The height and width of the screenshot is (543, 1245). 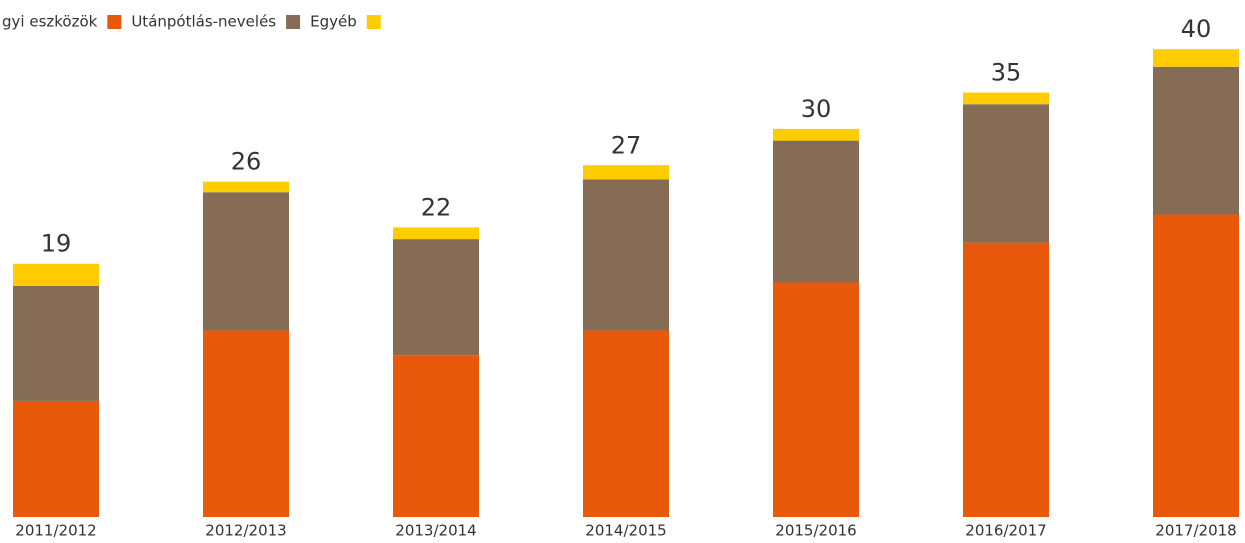 What do you see at coordinates (333, 22) in the screenshot?
I see `legend-label: Egyéb` at bounding box center [333, 22].